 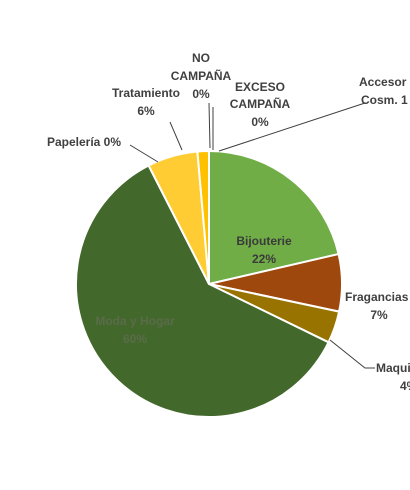 What do you see at coordinates (383, 82) in the screenshot?
I see `label-accesorios-line1: Accesor` at bounding box center [383, 82].